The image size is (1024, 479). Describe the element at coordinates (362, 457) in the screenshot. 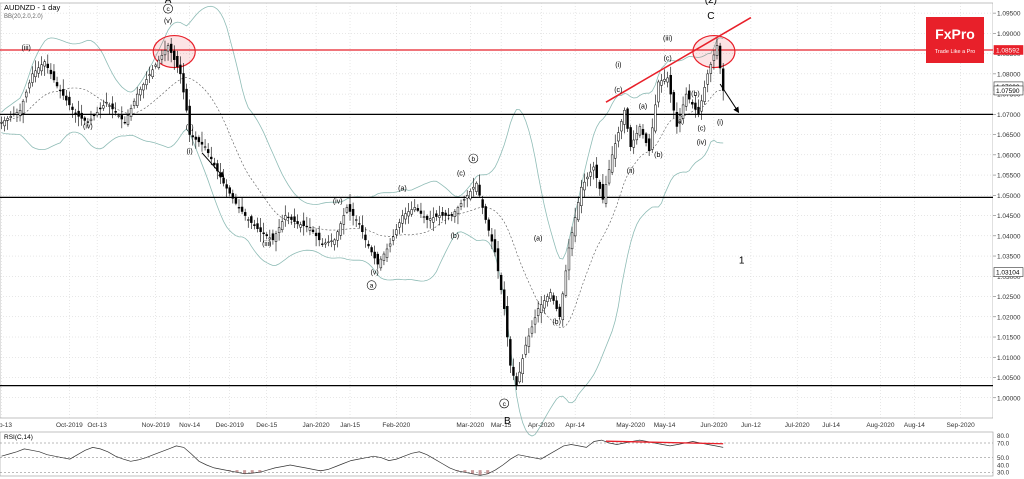

I see `rsi-line` at that location.